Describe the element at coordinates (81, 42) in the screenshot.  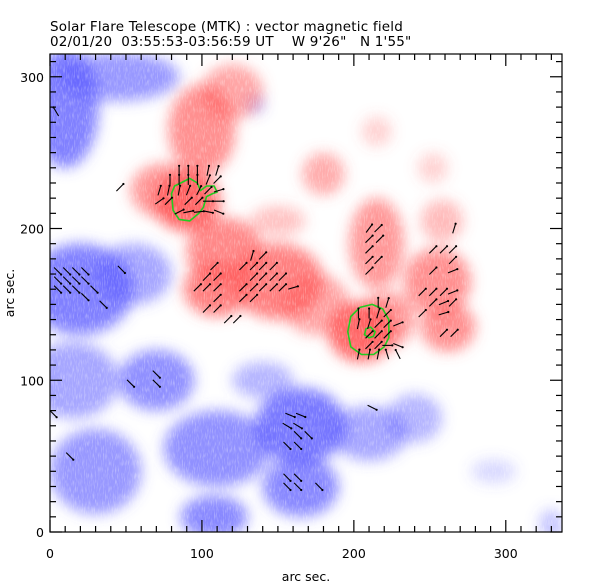
I see `observation-date: 02/01/20` at that location.